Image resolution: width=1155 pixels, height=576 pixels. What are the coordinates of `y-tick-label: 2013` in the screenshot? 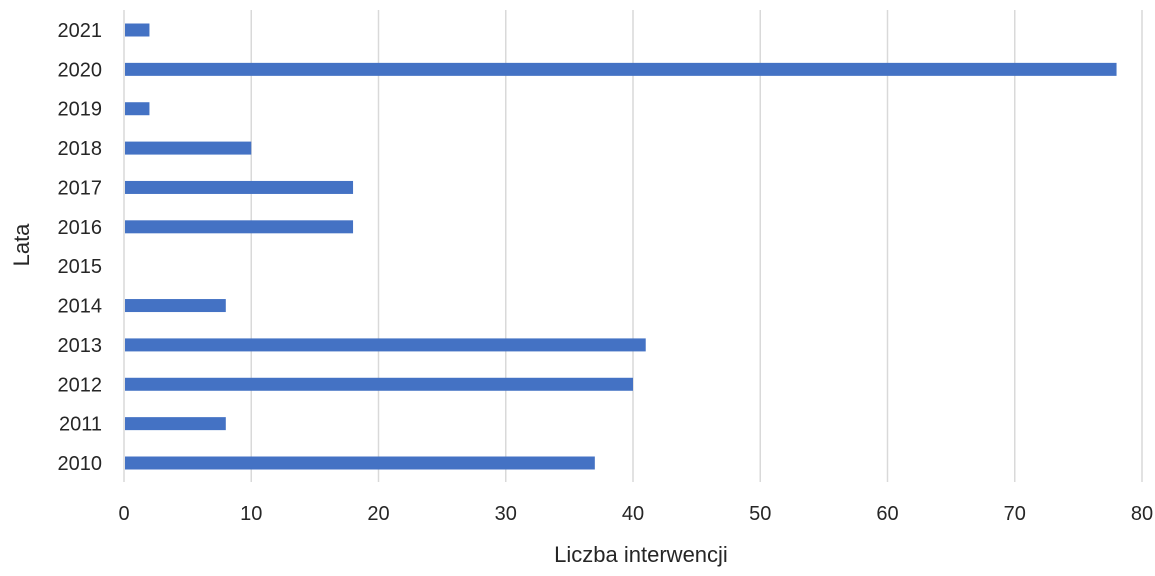 It's located at (80, 346).